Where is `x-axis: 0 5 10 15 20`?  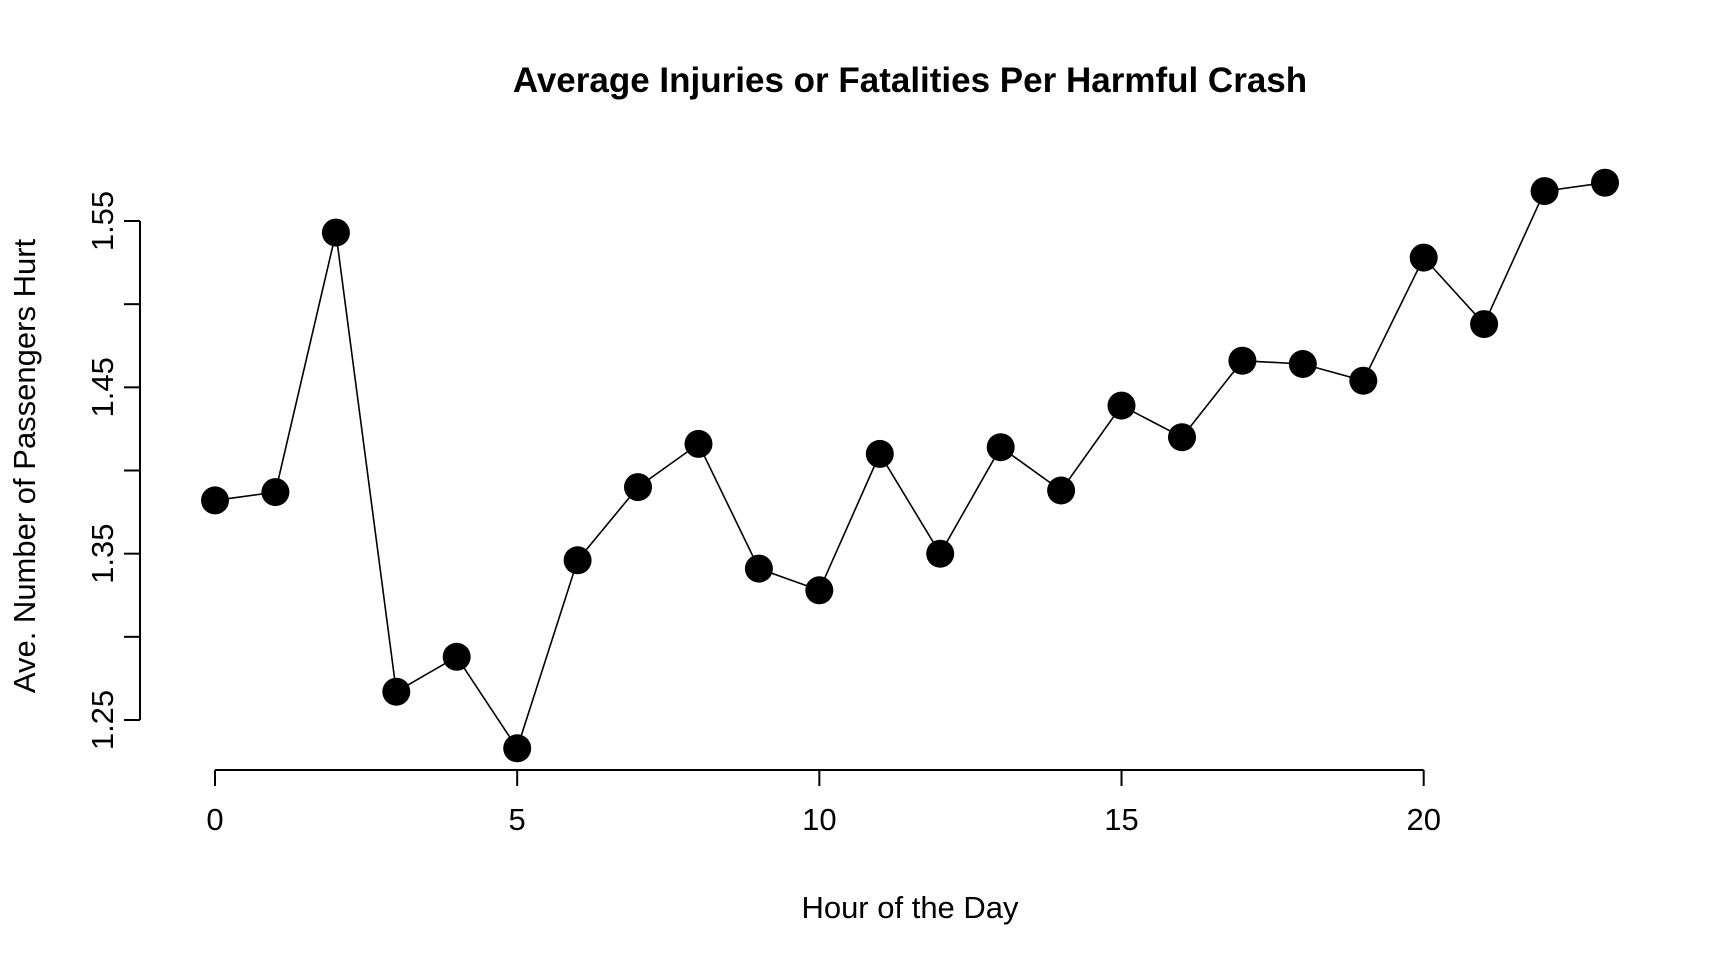 x-axis: 0 5 10 15 20 is located at coordinates (823, 803).